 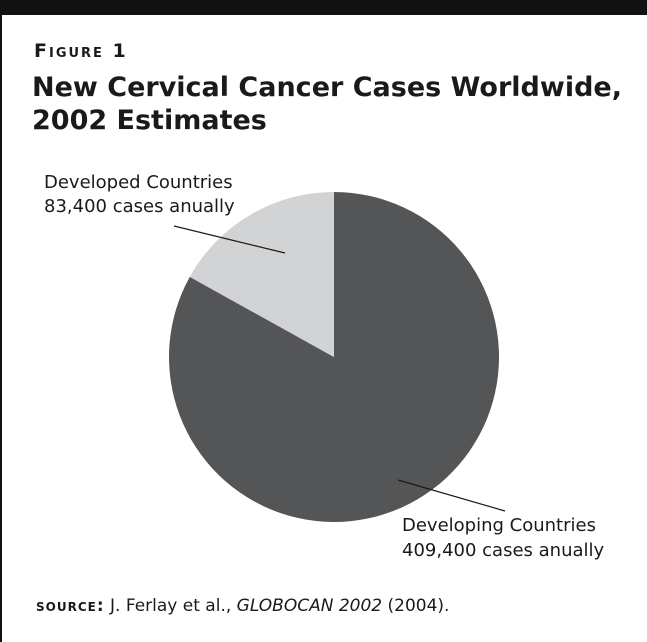 What do you see at coordinates (309, 606) in the screenshot?
I see `source-title: GLOBOCAN 2002` at bounding box center [309, 606].